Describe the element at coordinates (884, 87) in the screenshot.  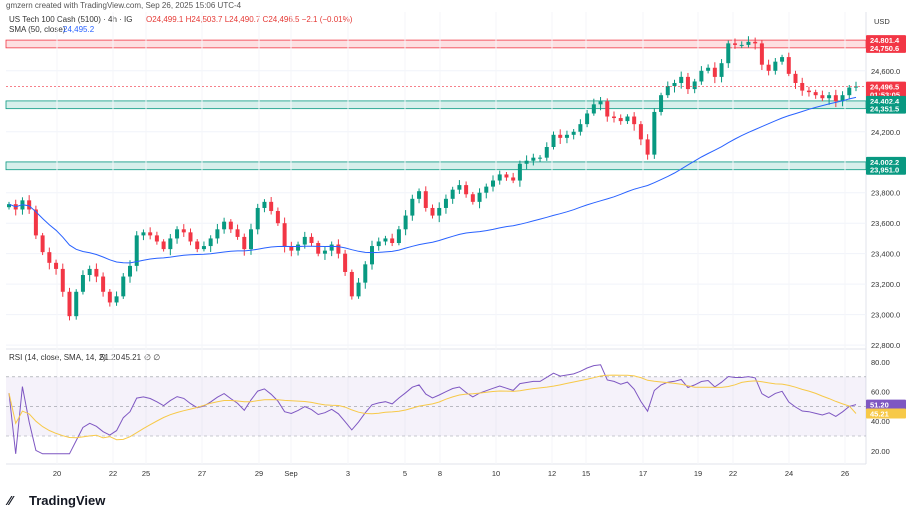
I see `price-tag-label: 24,496.5` at that location.